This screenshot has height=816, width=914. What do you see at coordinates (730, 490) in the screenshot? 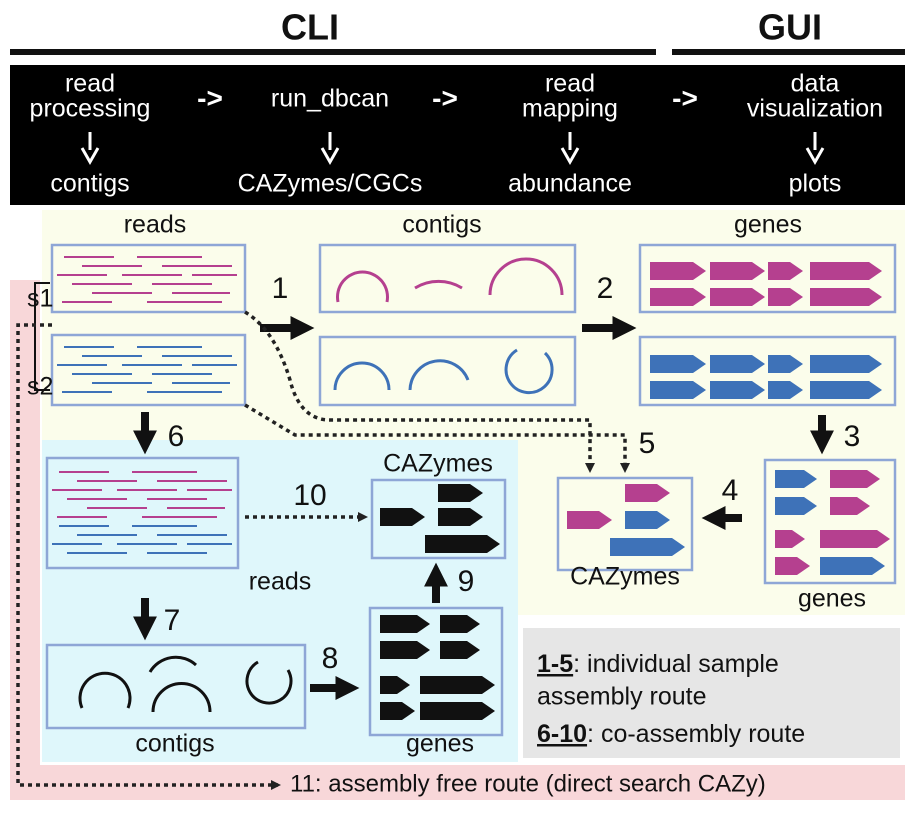
I see `step-number: 4` at bounding box center [730, 490].